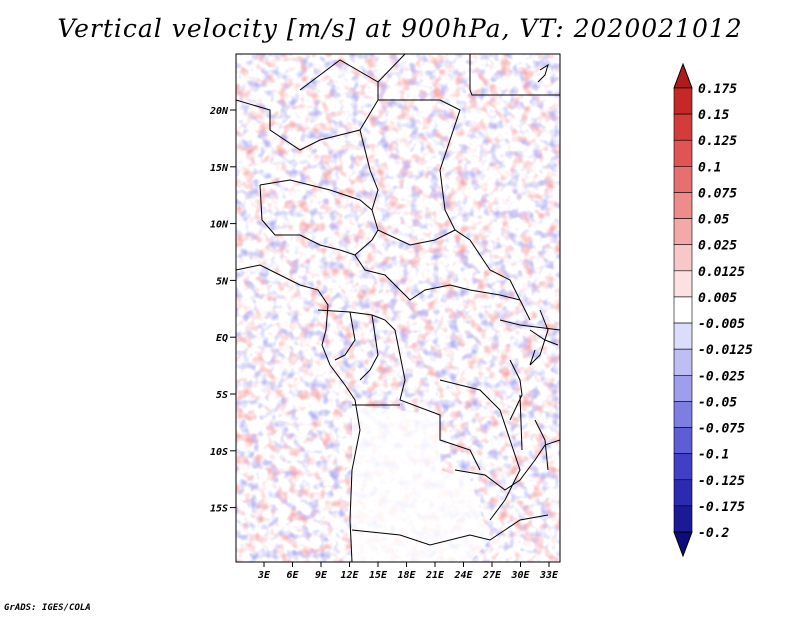  What do you see at coordinates (713, 455) in the screenshot?
I see `colorbar-level-label: -0.1` at bounding box center [713, 455].